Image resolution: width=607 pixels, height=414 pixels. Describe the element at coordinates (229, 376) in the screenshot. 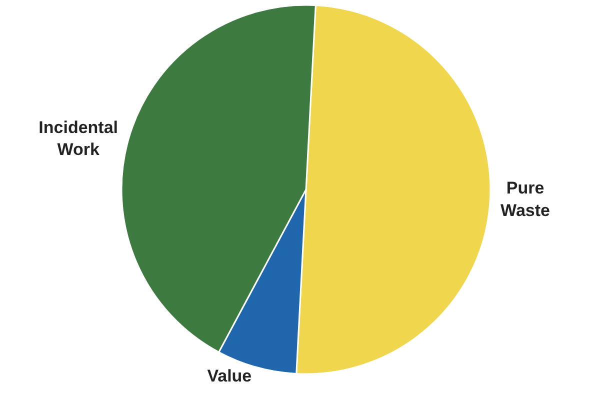

I see `slice-label: Value` at that location.